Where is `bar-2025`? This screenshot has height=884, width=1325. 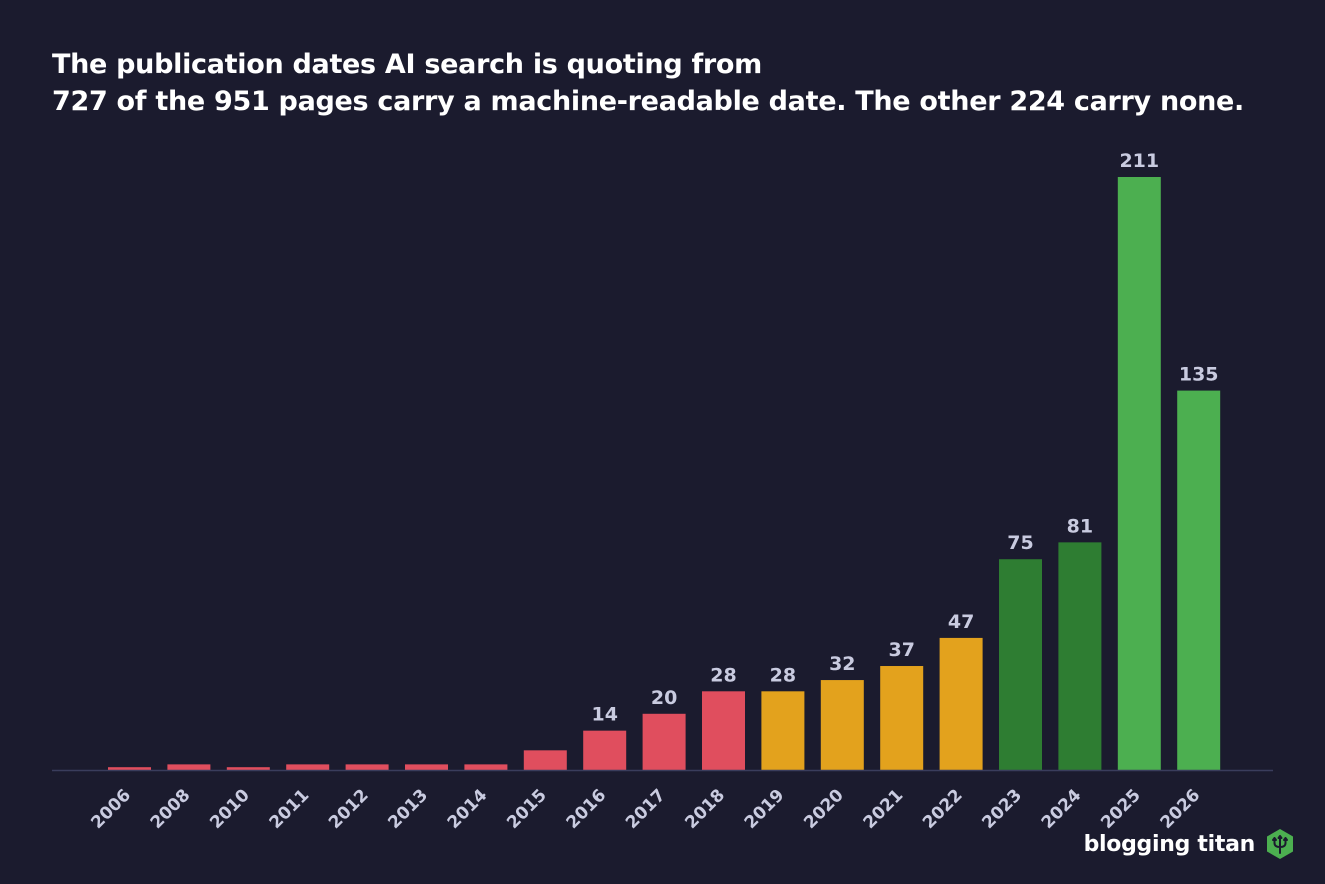
bar-2025 is located at coordinates (1139, 473).